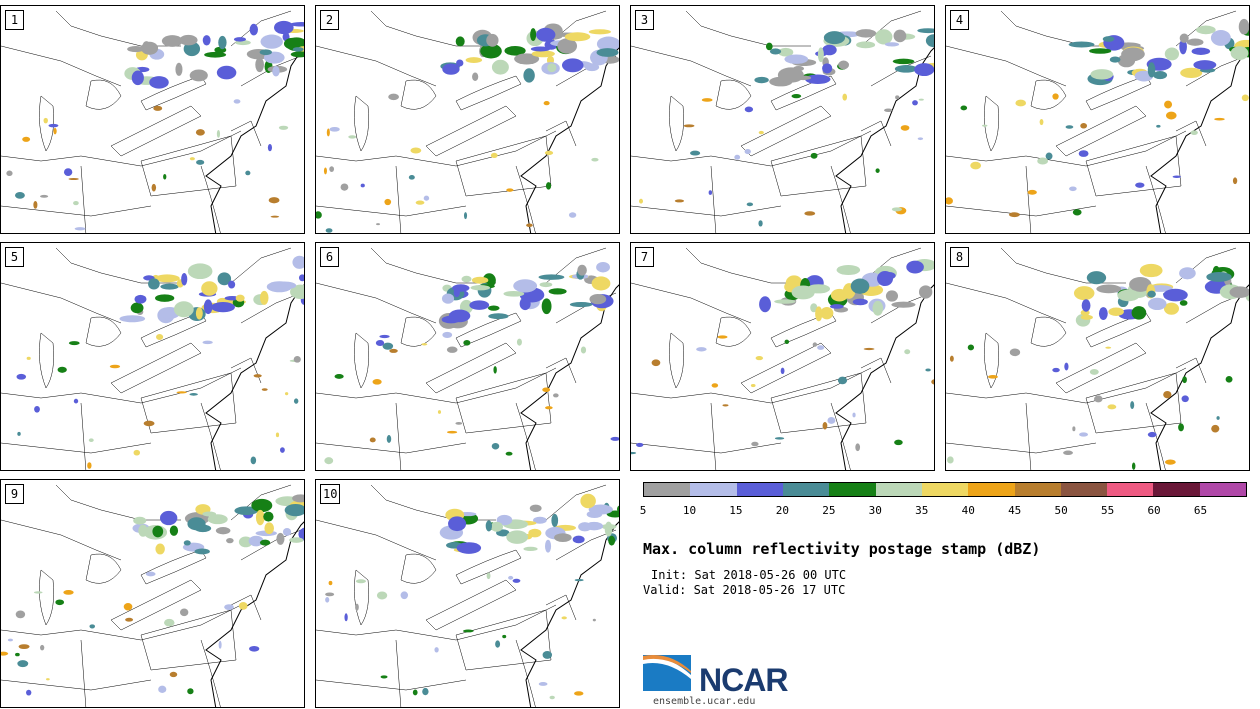 The image size is (1260, 709). What do you see at coordinates (152, 356) in the screenshot?
I see `map-panel-5: 5` at bounding box center [152, 356].